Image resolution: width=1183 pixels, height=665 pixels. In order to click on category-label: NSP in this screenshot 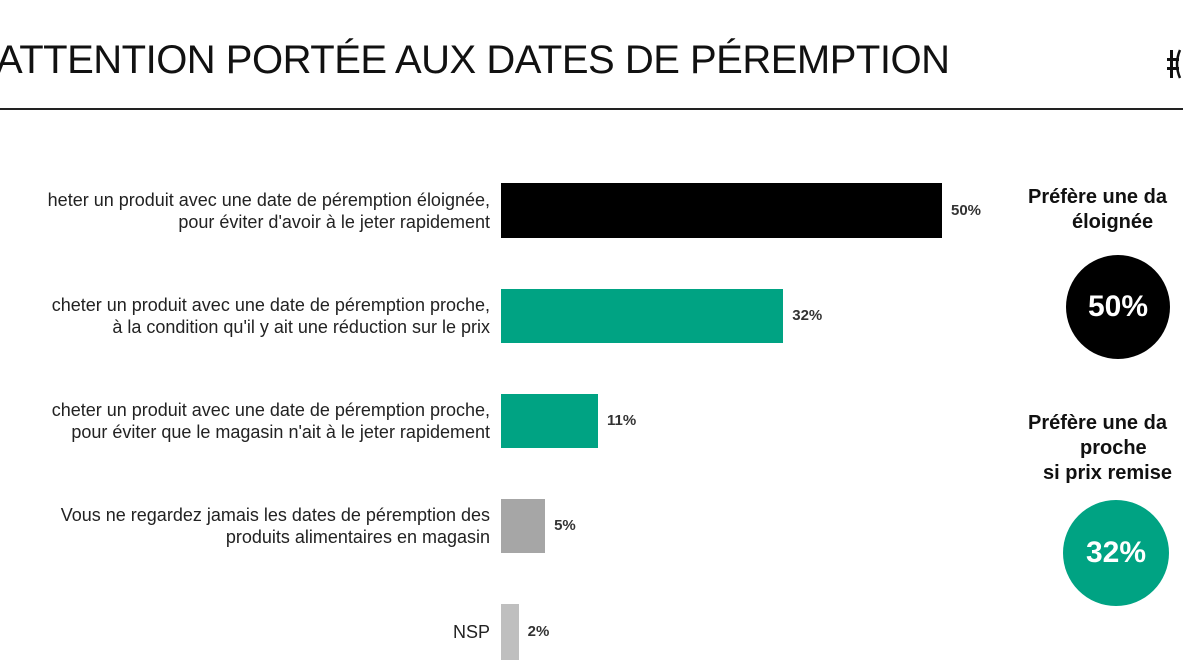, I will do `click(471, 632)`.